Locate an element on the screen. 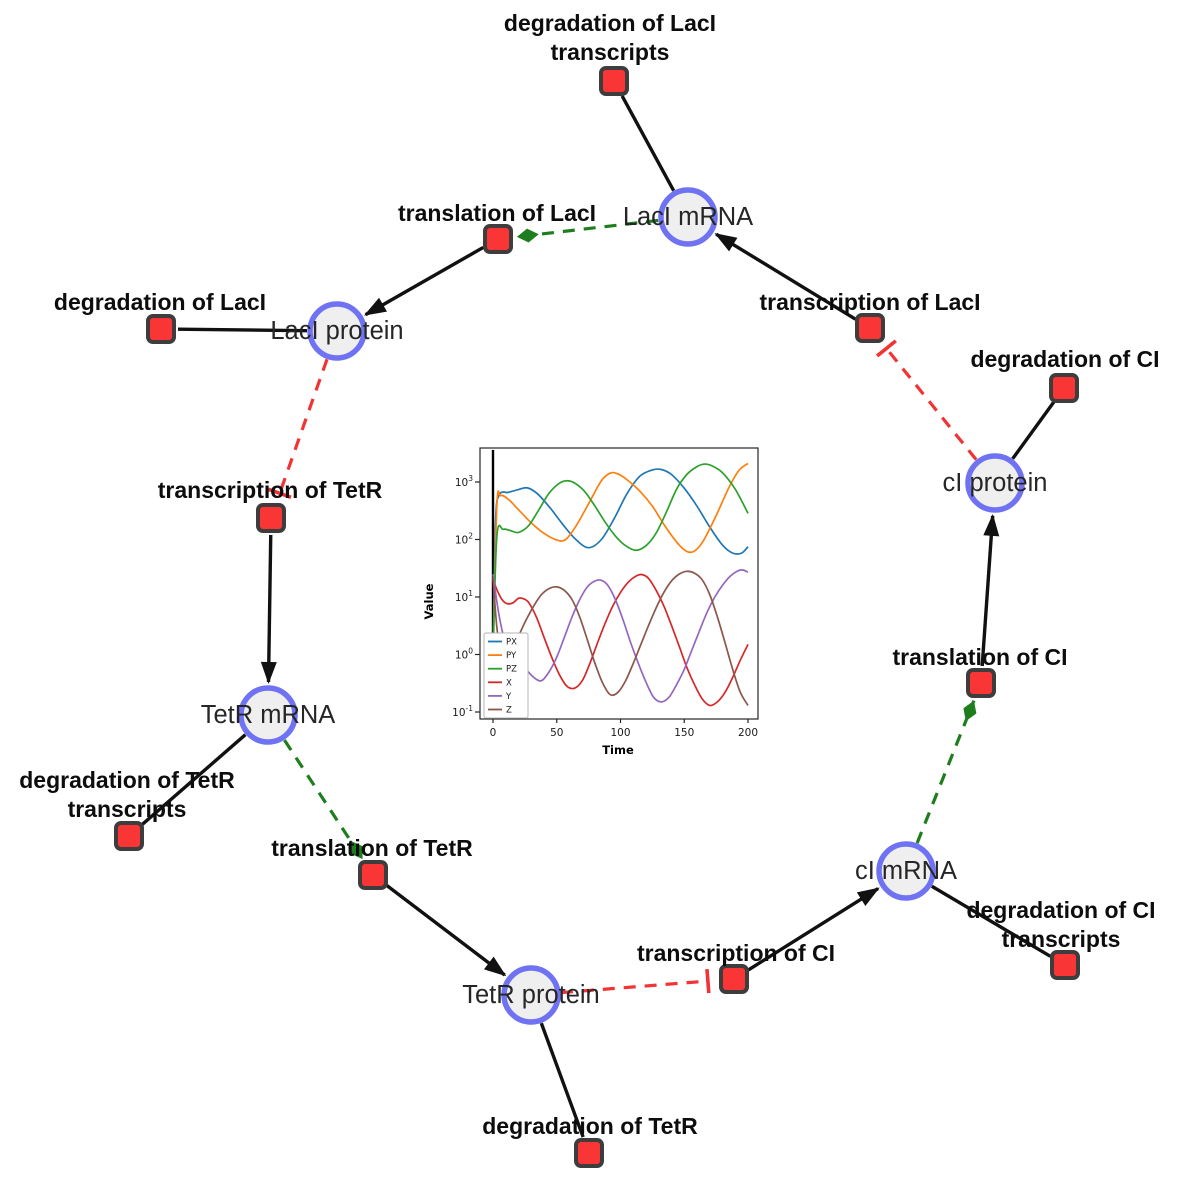 The image size is (1189, 1200). reaction-node-deg-tetr-tx is located at coordinates (129, 836).